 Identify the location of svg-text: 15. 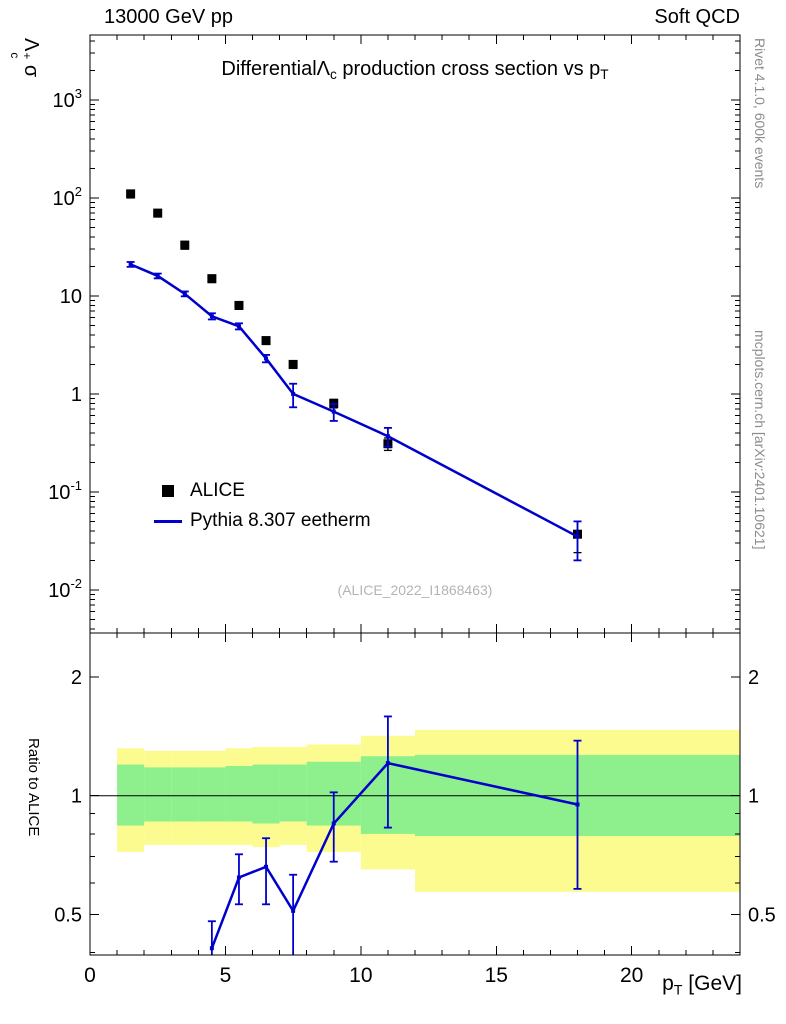
(496, 975).